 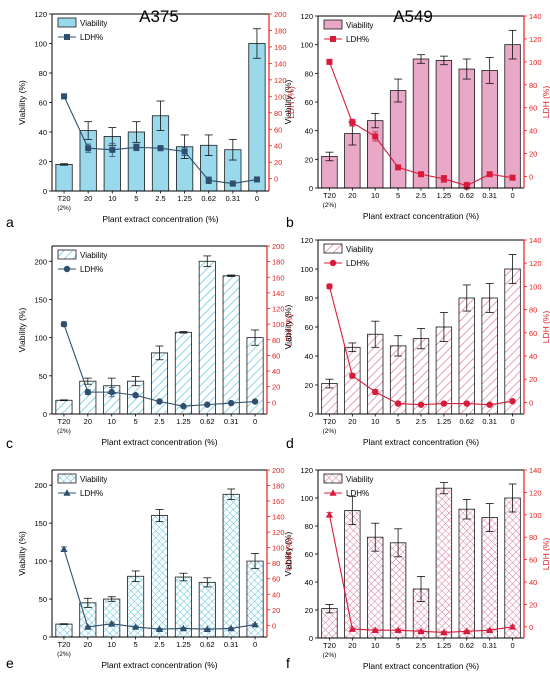 I want to click on y2-tick-label: 180, so click(x=278, y=486).